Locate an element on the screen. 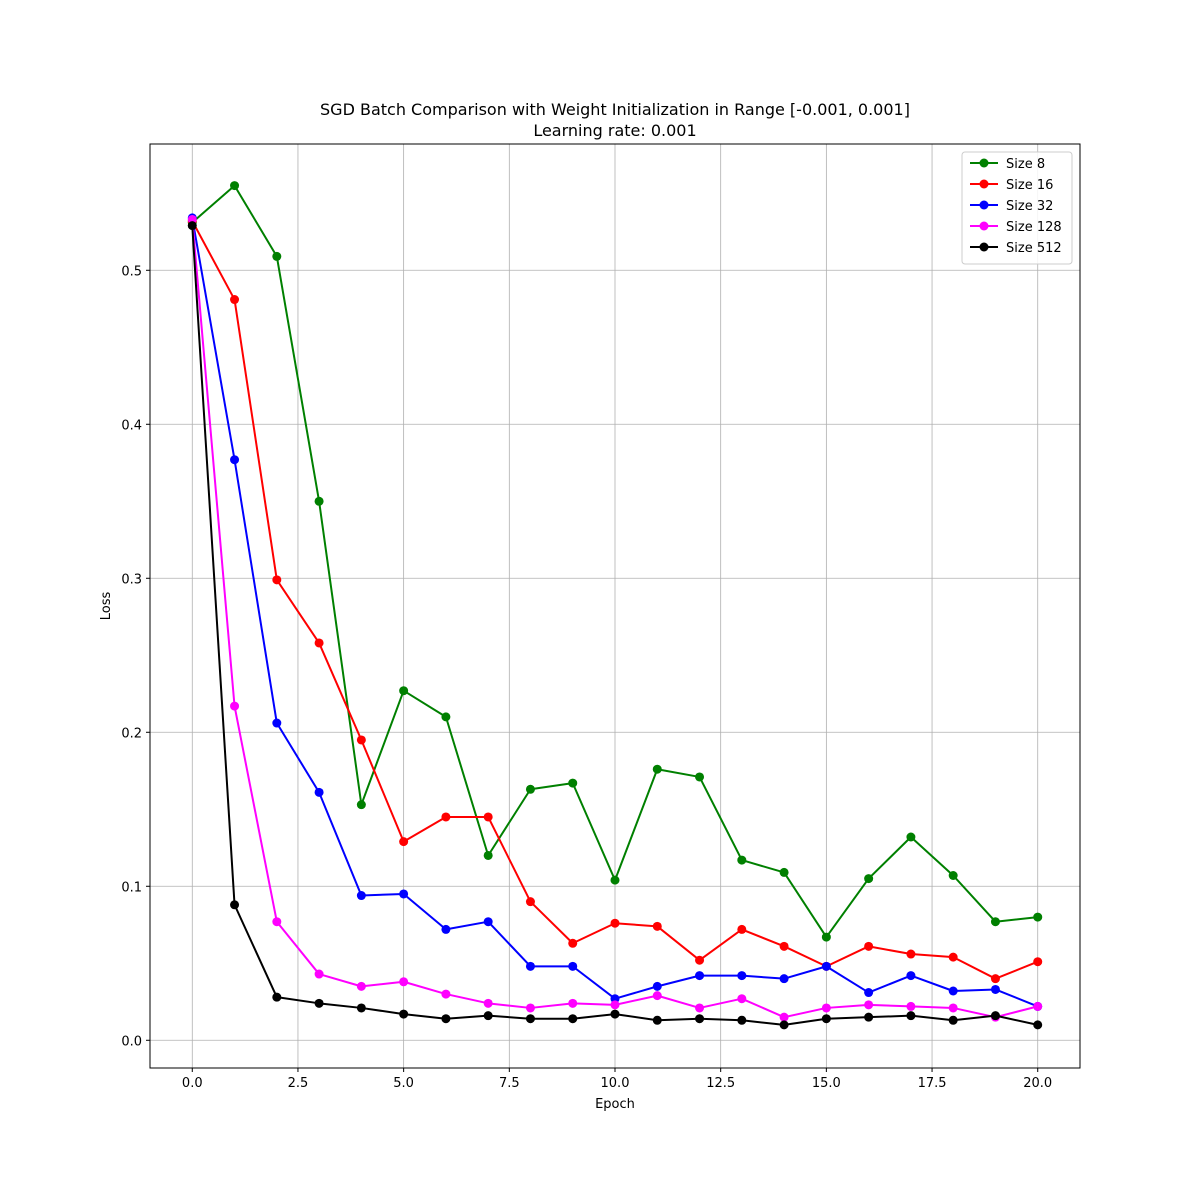 Image resolution: width=1200 pixels, height=1200 pixels. legend-box is located at coordinates (1017, 208).